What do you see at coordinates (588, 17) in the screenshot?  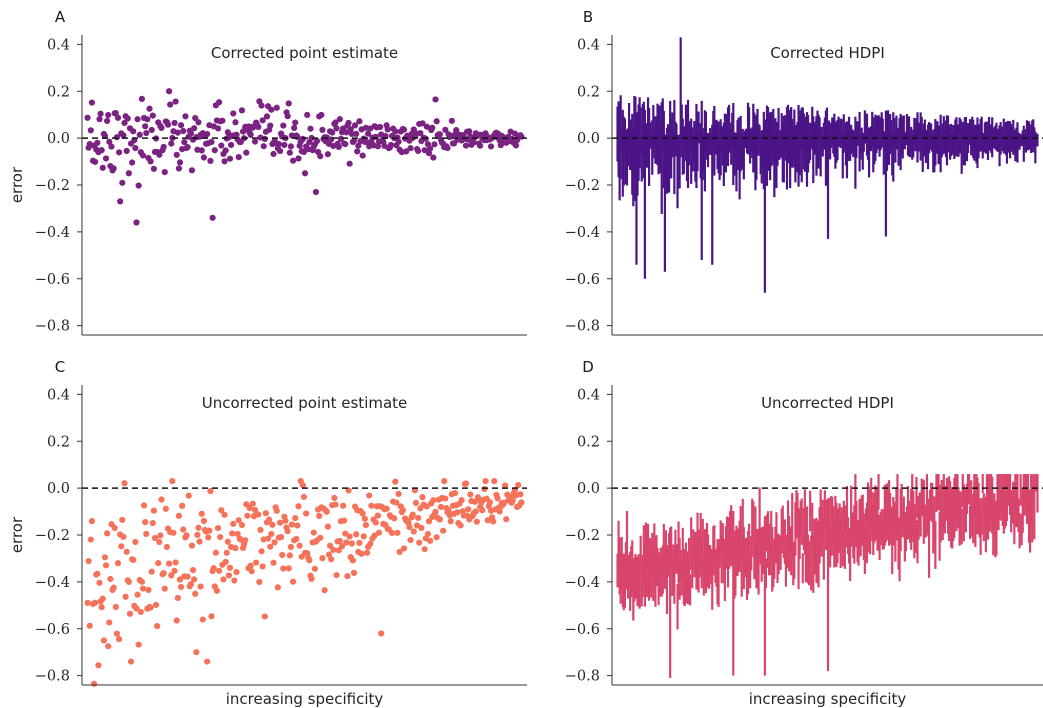 I see `panel-letter: B` at bounding box center [588, 17].